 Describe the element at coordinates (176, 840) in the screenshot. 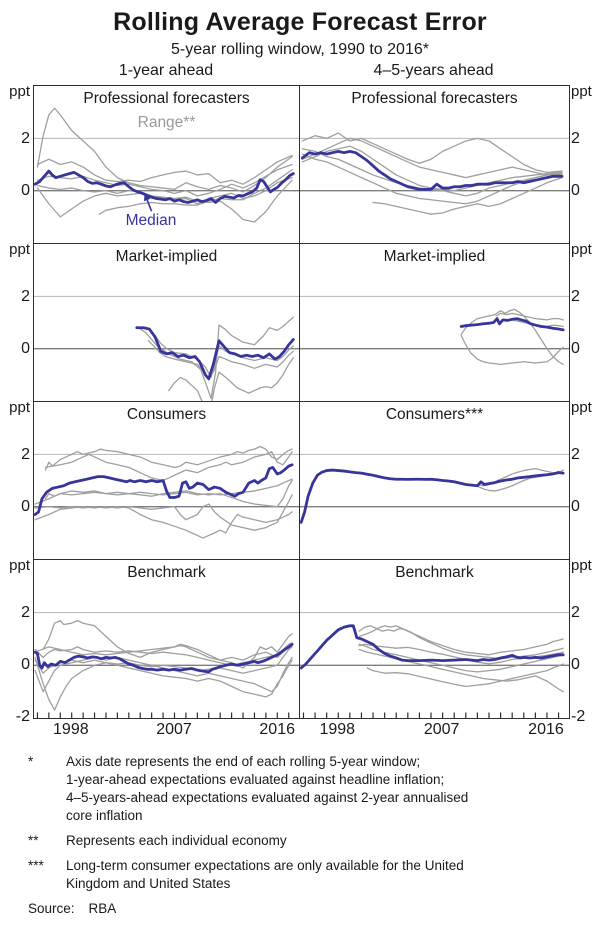

I see `footnote-text: Represents each individual economy` at that location.